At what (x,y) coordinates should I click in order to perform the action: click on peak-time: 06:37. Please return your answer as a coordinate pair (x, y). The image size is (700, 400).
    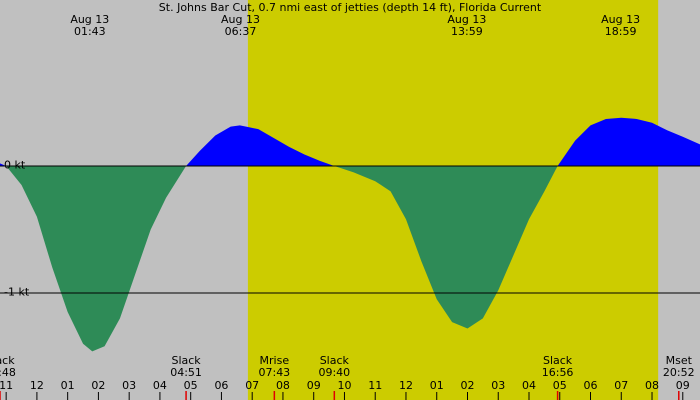
    Looking at the image, I should click on (241, 31).